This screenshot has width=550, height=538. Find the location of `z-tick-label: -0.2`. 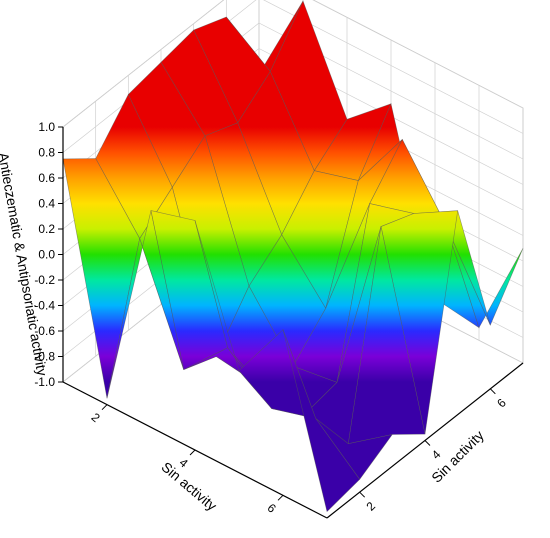

z-tick-label: -0.2 is located at coordinates (44, 280).